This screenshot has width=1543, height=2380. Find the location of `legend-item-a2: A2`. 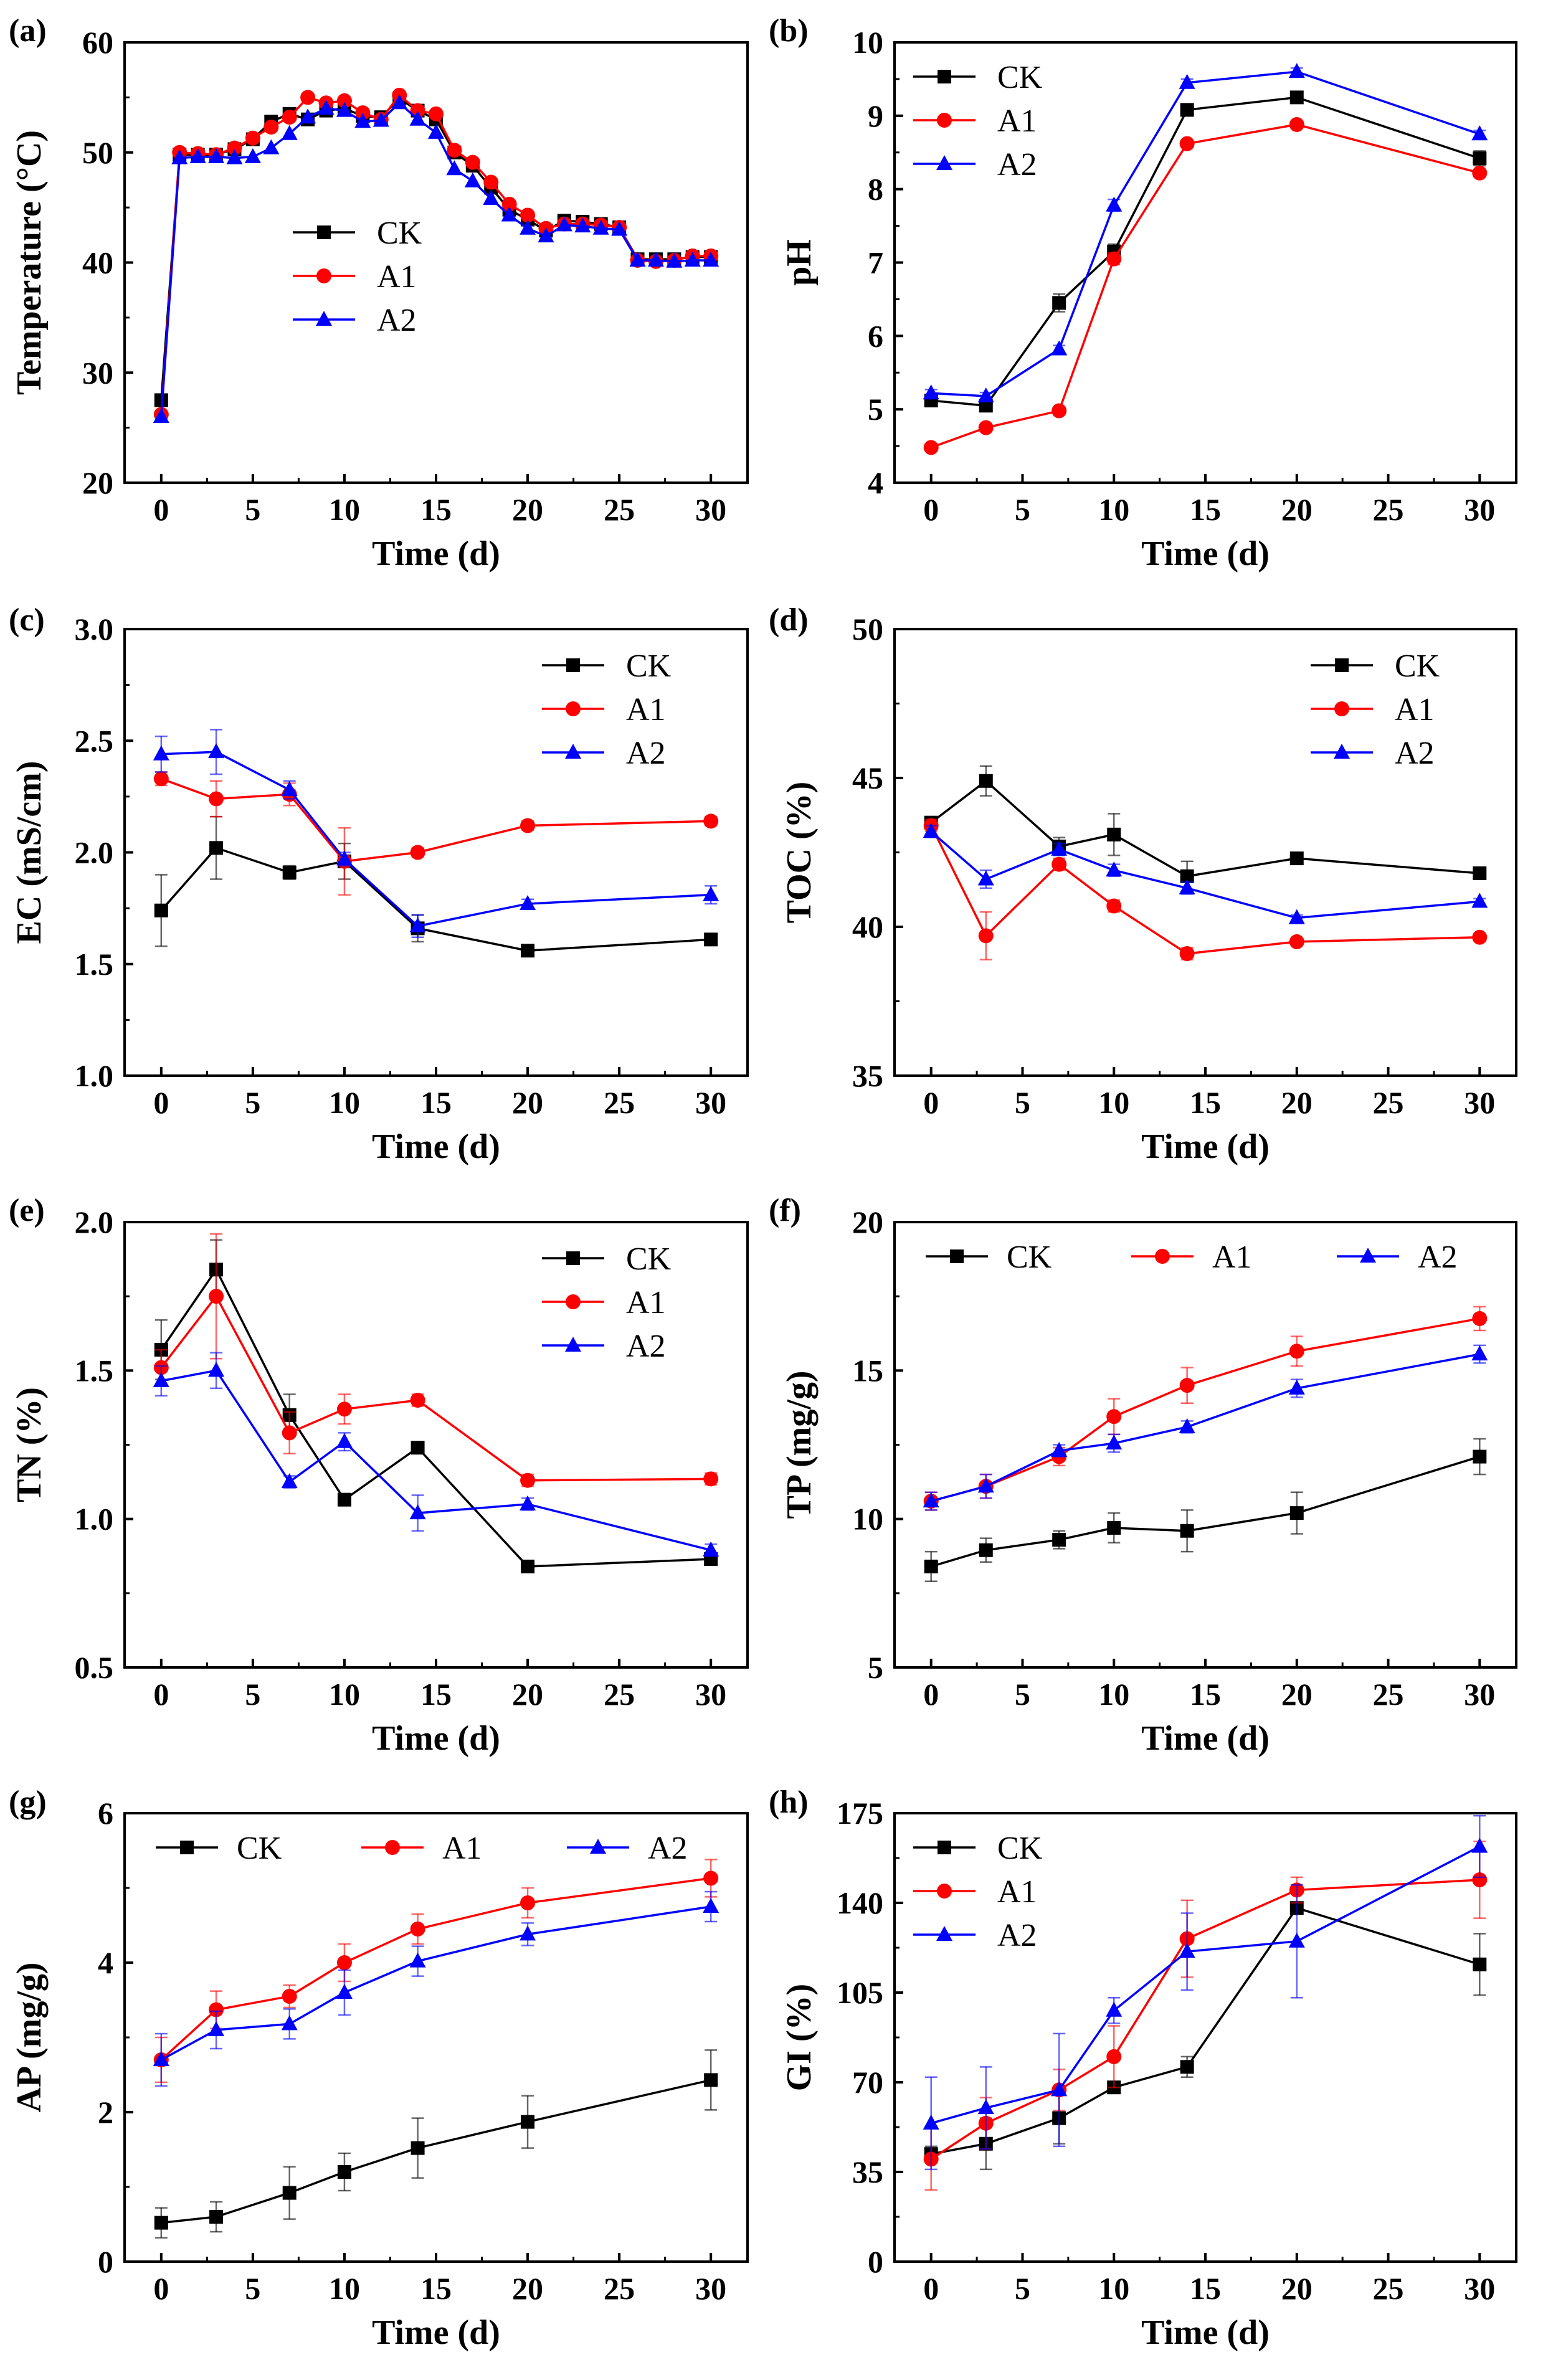

legend-item-a2: A2 is located at coordinates (975, 1936).